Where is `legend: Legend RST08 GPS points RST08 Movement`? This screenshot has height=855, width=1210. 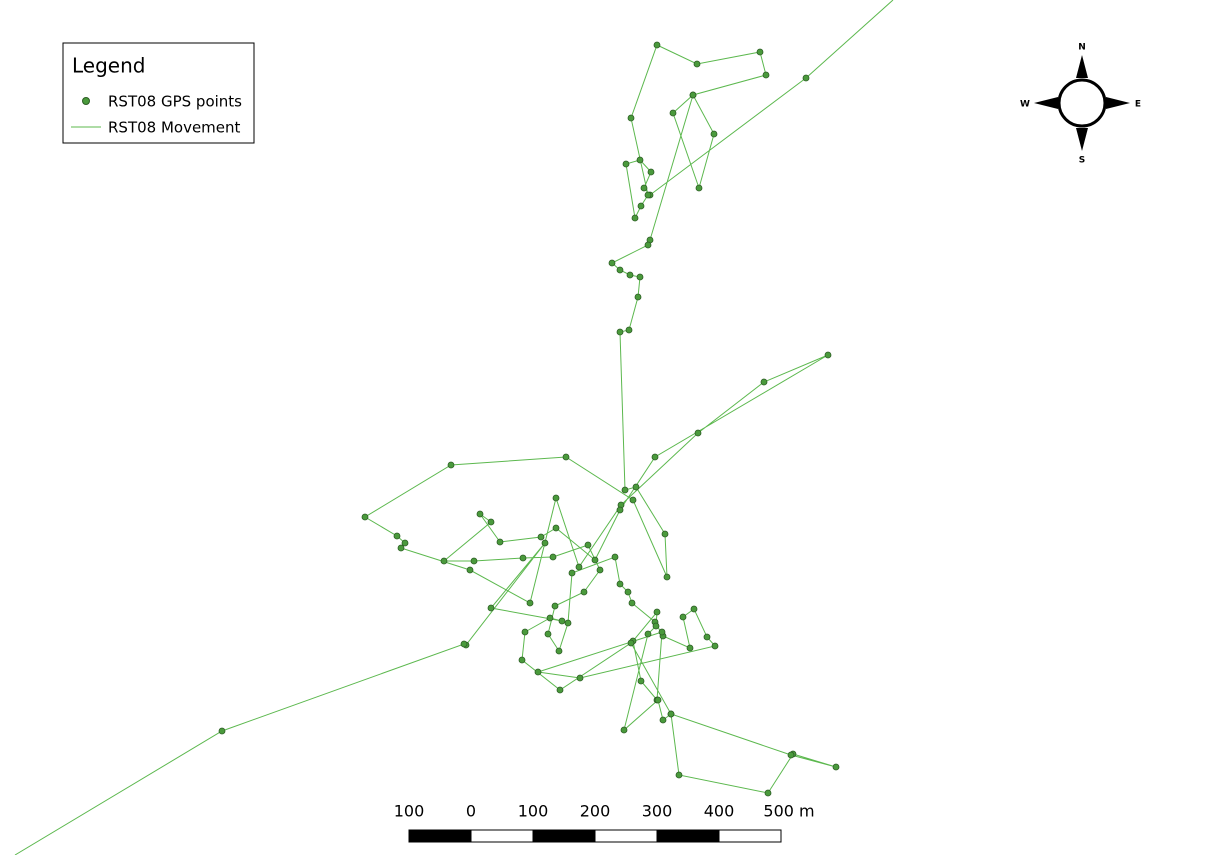
legend: Legend RST08 GPS points RST08 Movement is located at coordinates (158, 93).